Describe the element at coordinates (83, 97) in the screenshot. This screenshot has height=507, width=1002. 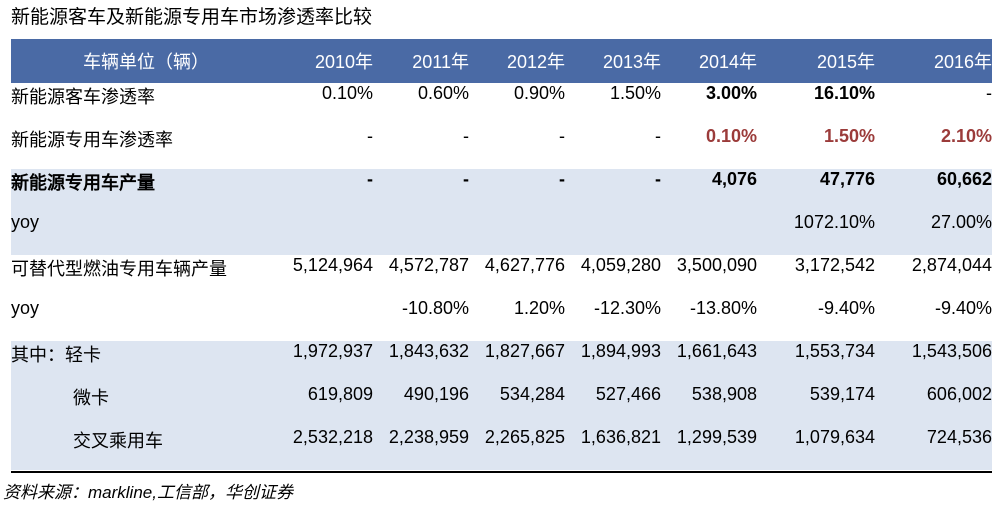
I see `row-label: 新能源客车渗透率` at that location.